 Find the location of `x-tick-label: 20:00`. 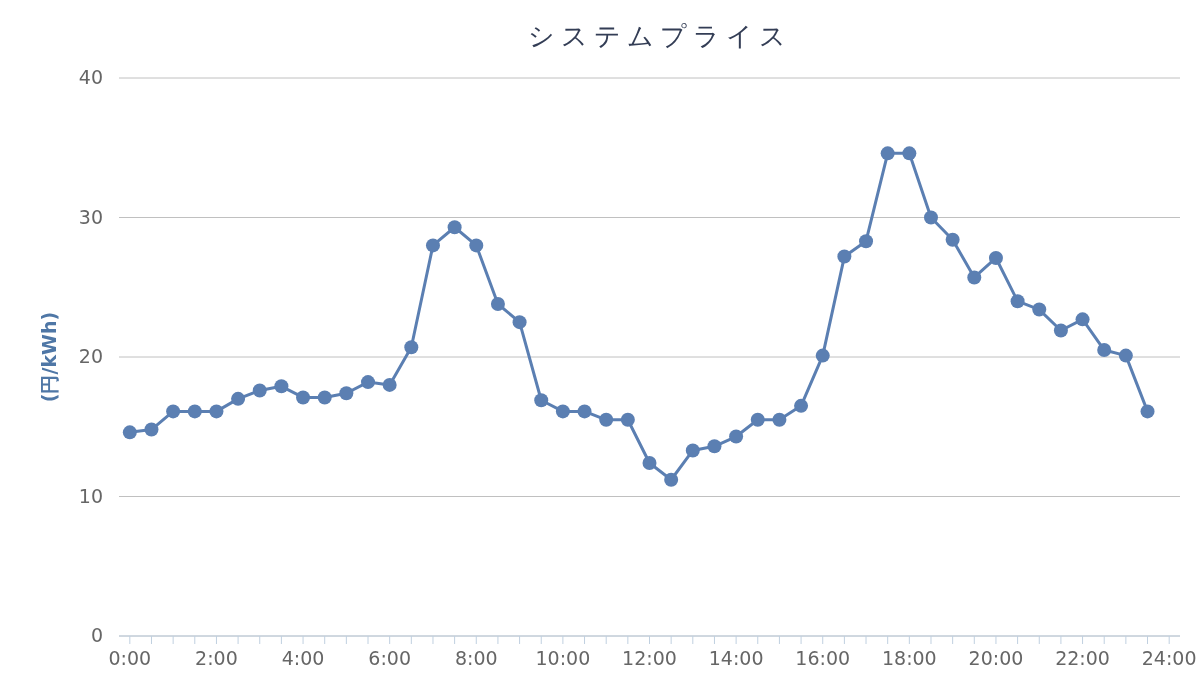

x-tick-label: 20:00 is located at coordinates (996, 658).